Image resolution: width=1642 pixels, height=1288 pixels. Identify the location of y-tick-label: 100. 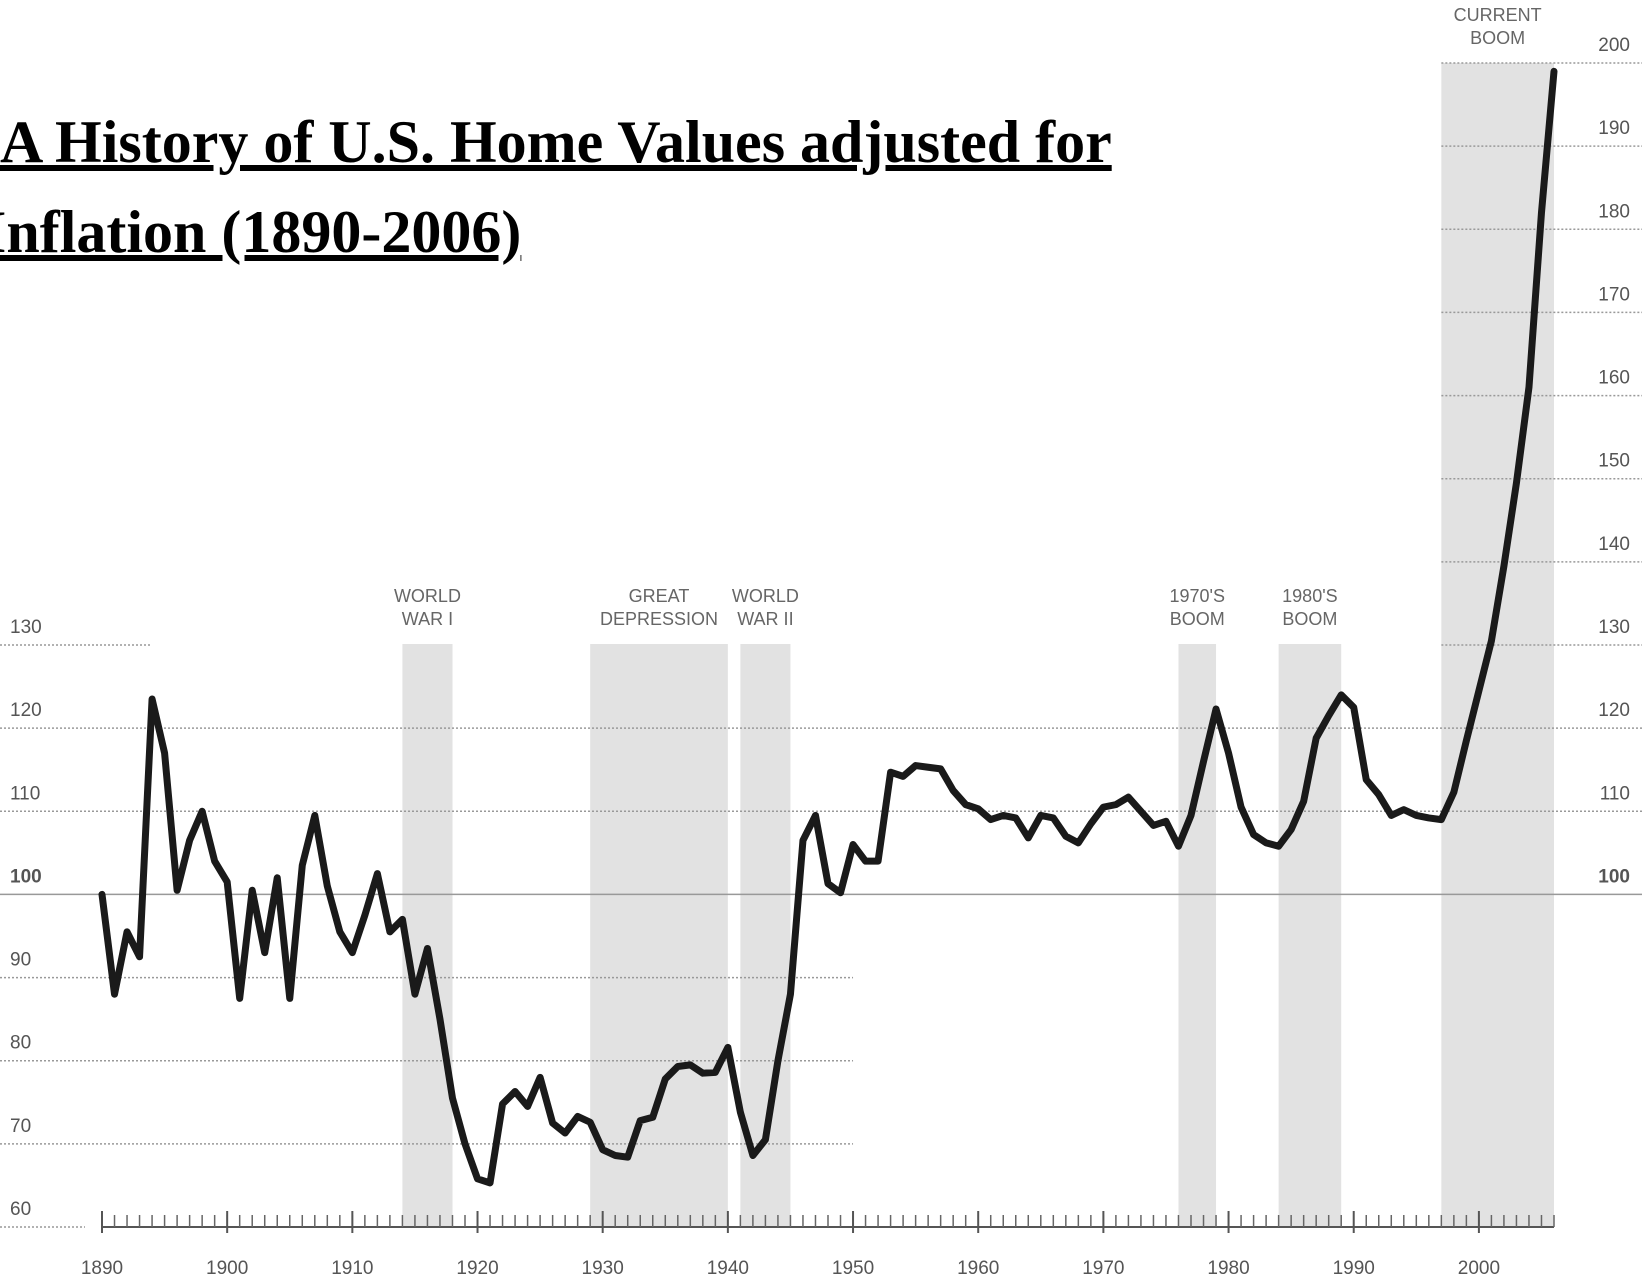
(26, 876).